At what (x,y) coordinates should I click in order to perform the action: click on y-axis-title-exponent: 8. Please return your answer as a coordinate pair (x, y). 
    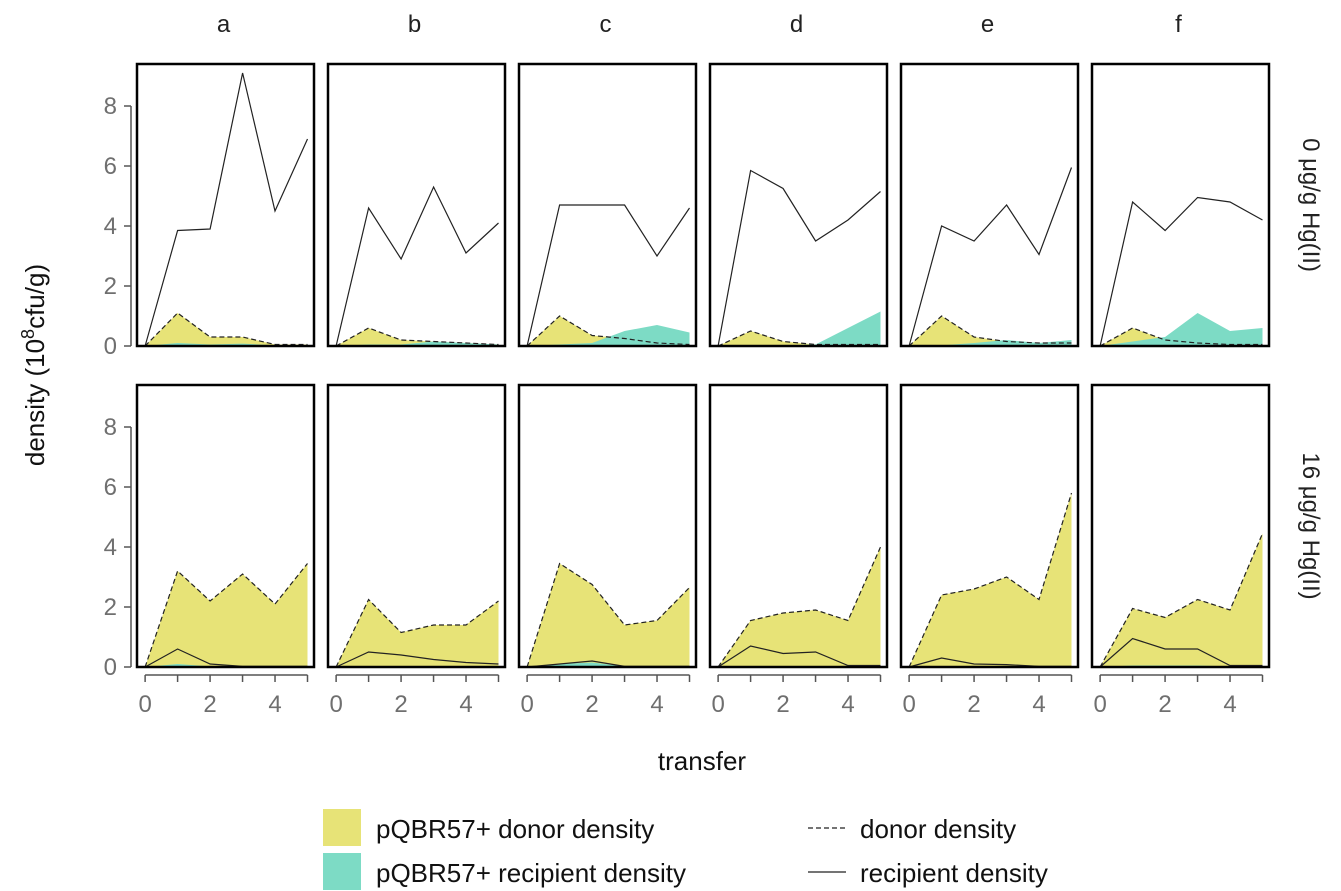
    Looking at the image, I should click on (28, 334).